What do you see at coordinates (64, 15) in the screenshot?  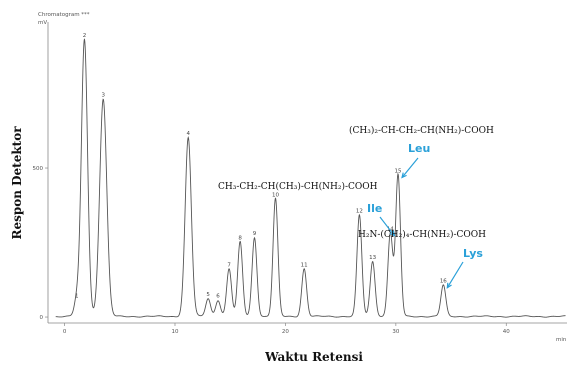 I see `chart-title: Chromatogram ***` at bounding box center [64, 15].